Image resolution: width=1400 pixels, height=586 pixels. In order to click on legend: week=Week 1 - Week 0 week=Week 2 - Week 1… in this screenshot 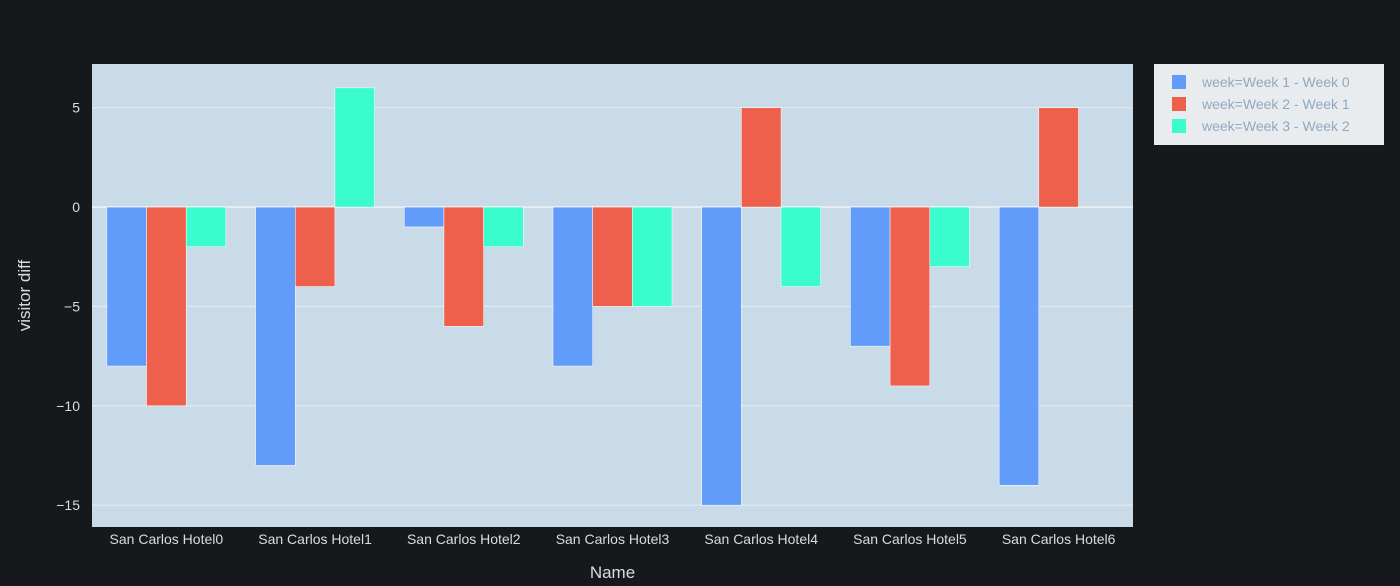, I will do `click(1269, 104)`.